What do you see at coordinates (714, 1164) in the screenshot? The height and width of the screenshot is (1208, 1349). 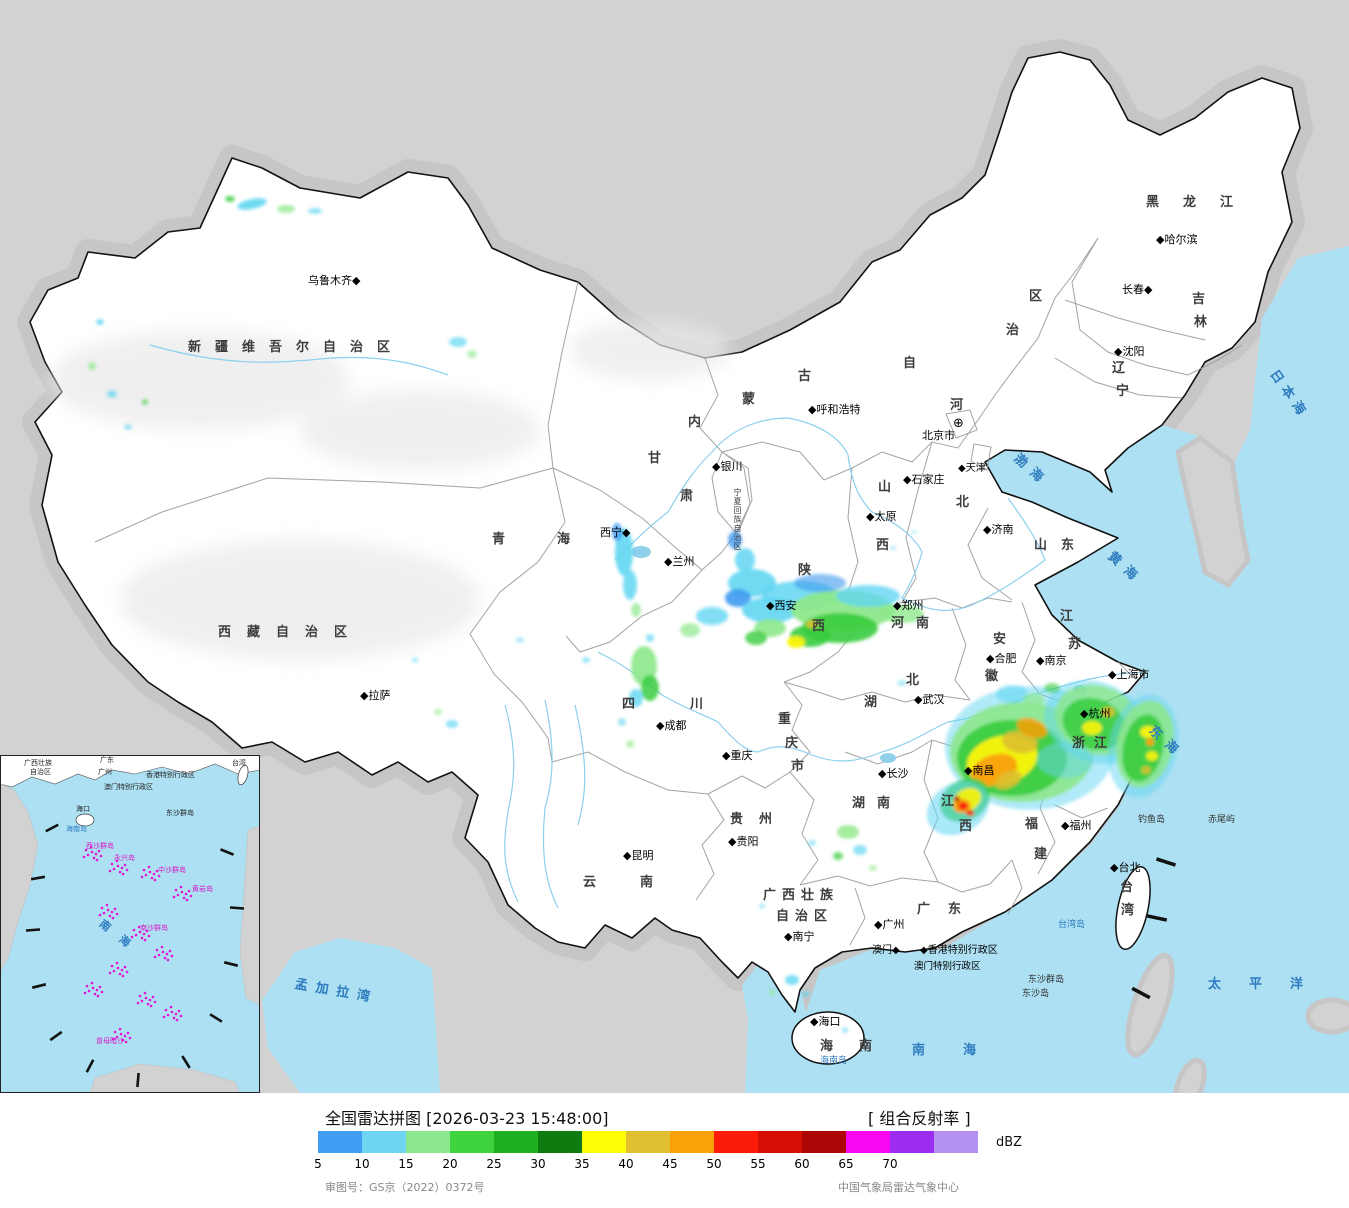 I see `legend-tick: 50` at bounding box center [714, 1164].